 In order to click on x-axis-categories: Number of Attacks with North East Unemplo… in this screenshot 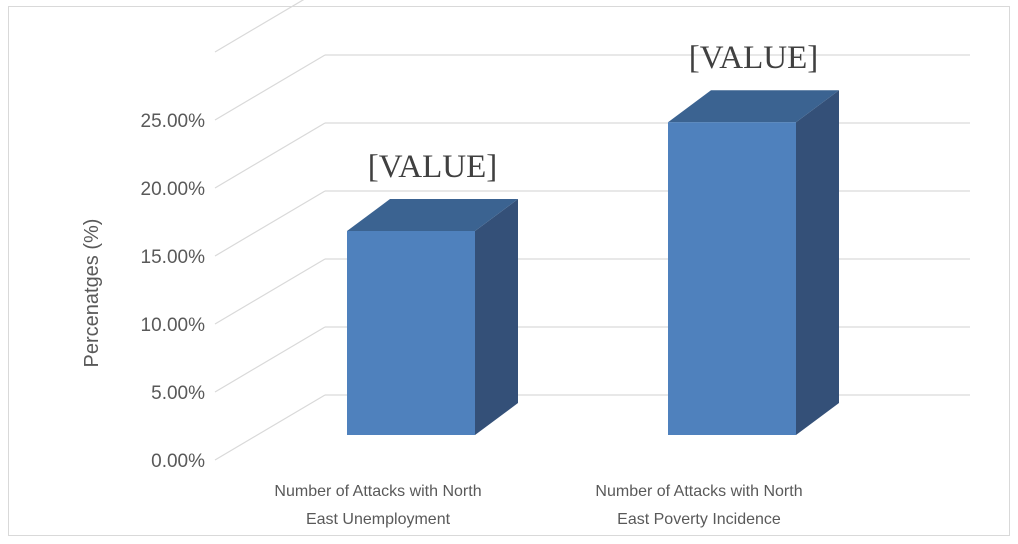, I will do `click(538, 505)`.